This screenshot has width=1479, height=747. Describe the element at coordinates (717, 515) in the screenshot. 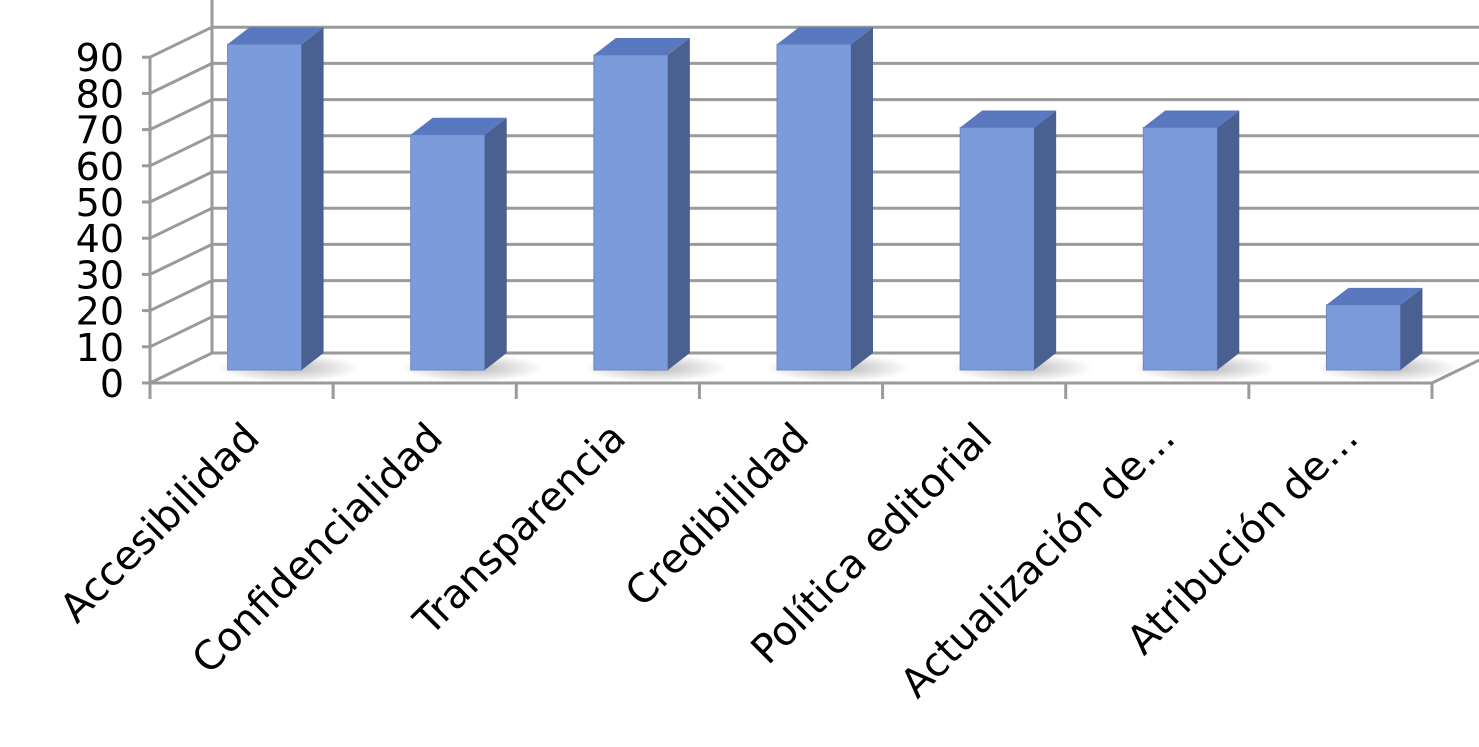

I see `x-category-label: Credibilidad` at that location.